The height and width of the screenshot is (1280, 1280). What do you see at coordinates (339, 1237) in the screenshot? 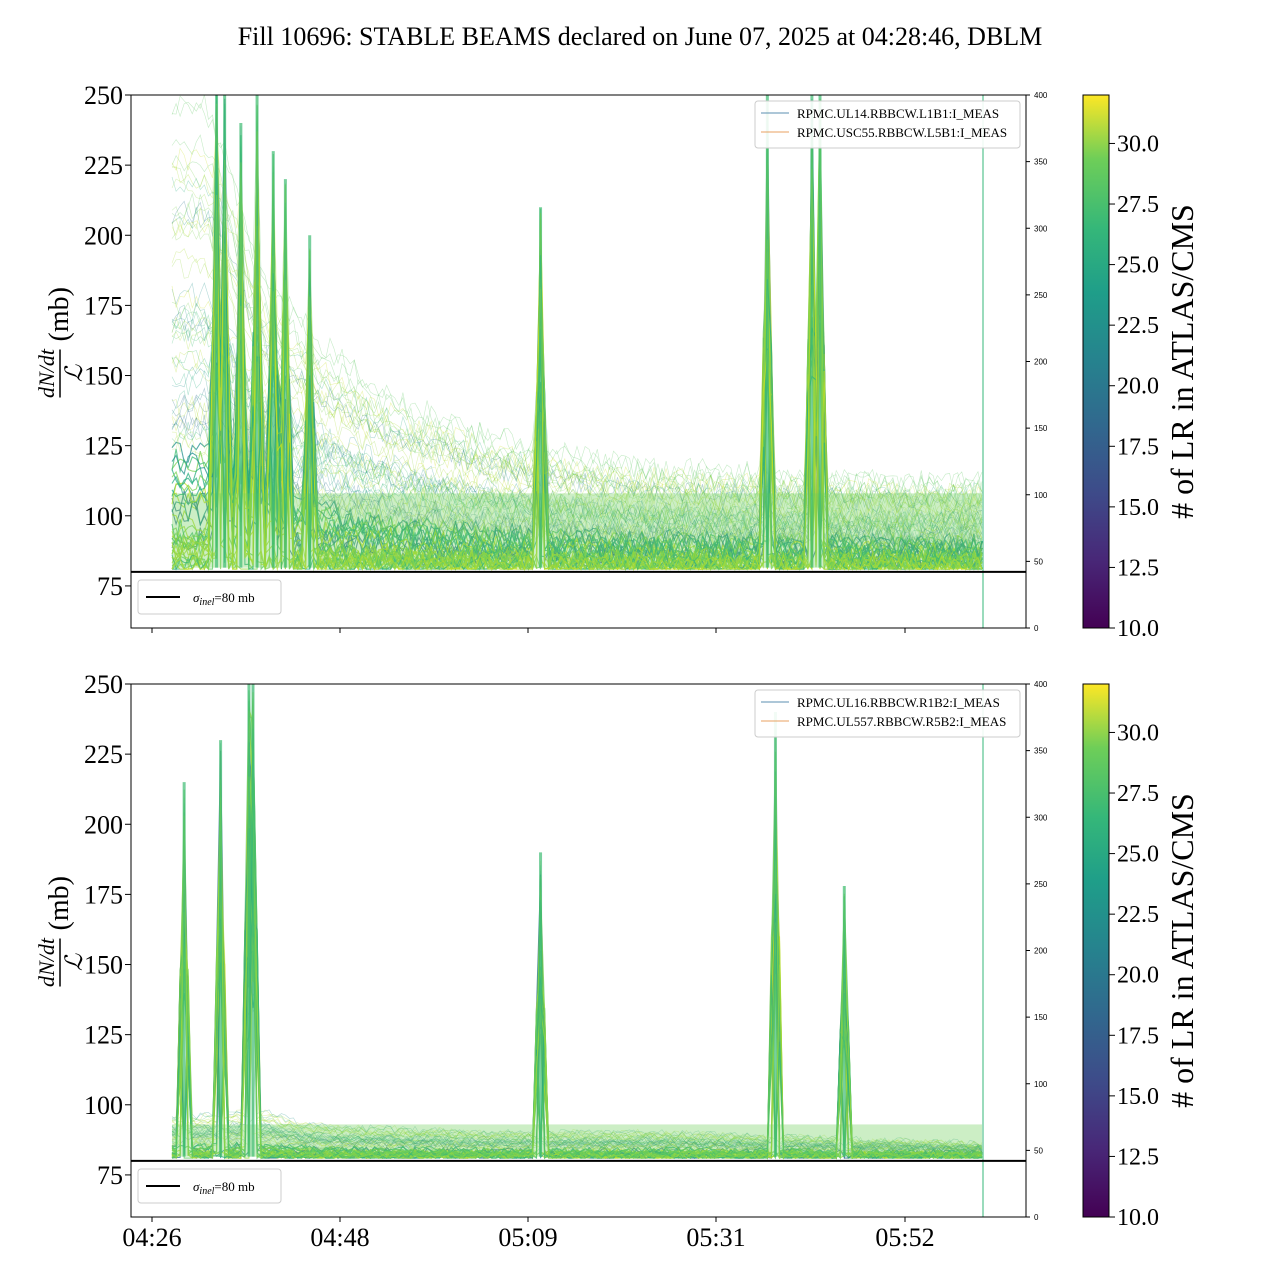
I see `x-tick-label: 04:48` at bounding box center [339, 1237].